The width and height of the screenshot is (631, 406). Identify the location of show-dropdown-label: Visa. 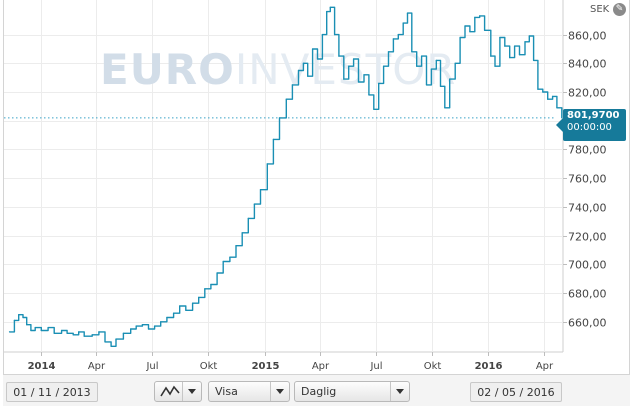
(226, 391).